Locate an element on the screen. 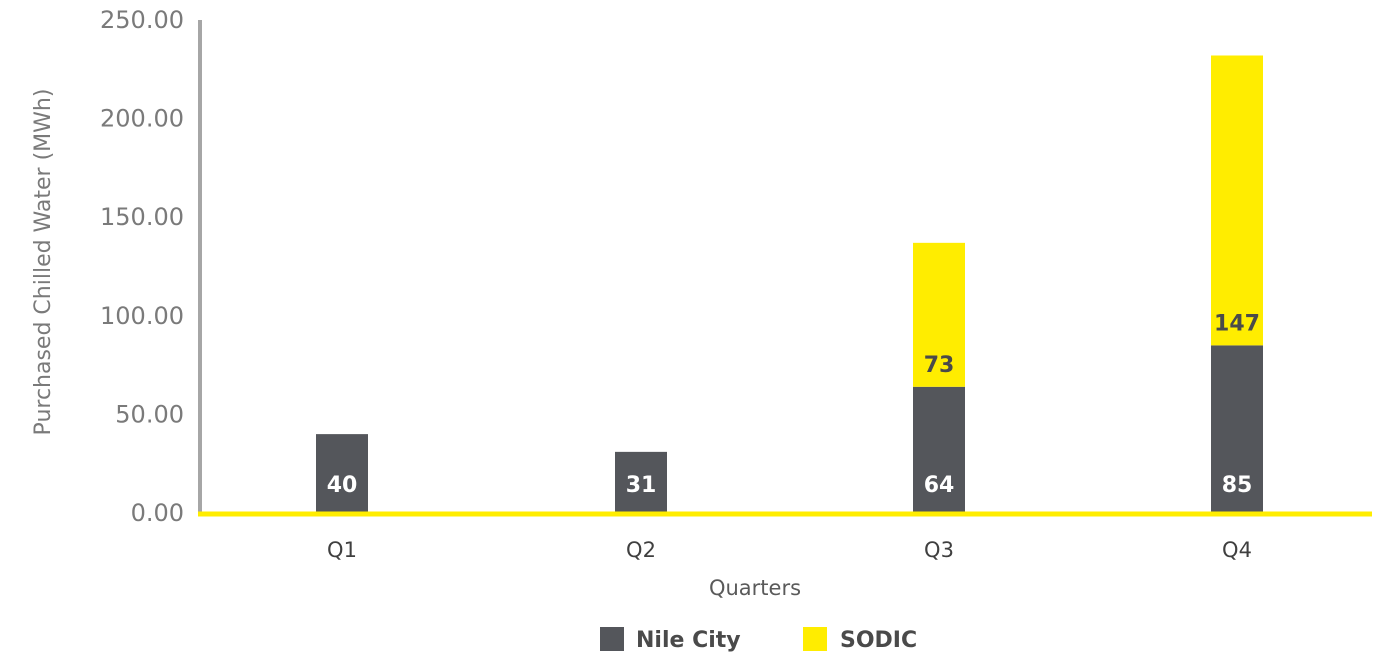 Image resolution: width=1381 pixels, height=654 pixels. bar-sodic-q4 is located at coordinates (1237, 200).